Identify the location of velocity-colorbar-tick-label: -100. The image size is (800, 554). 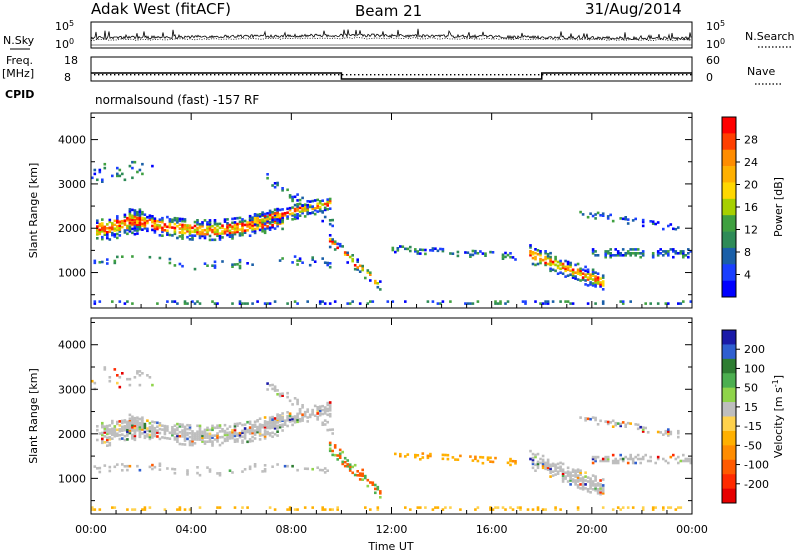
(756, 465).